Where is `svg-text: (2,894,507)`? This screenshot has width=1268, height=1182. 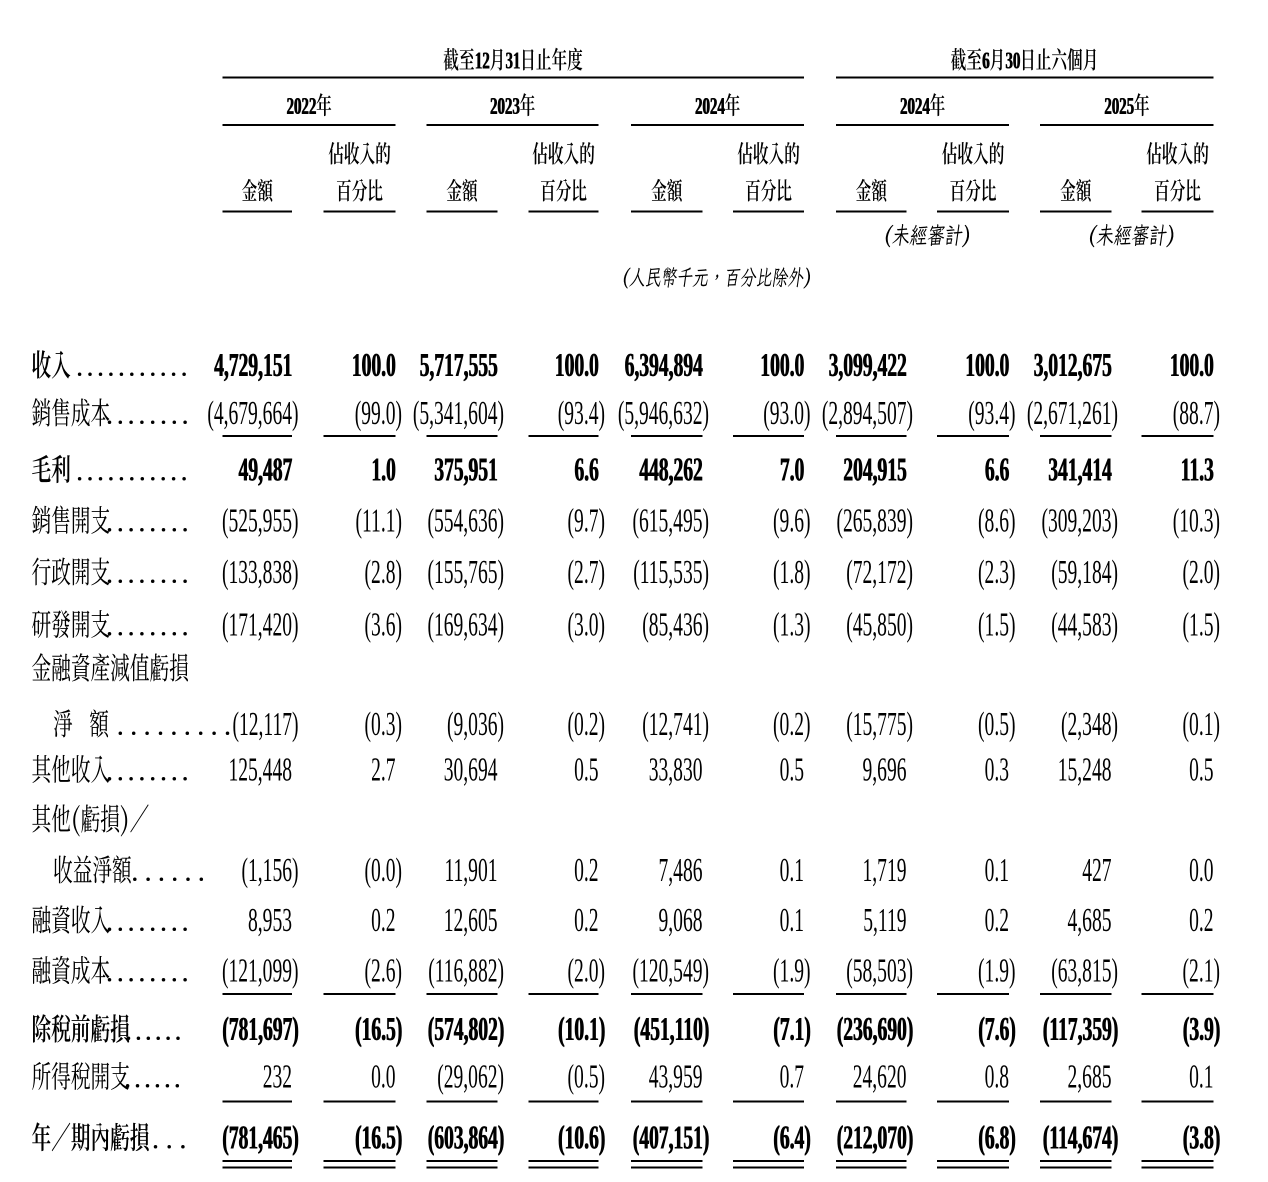
svg-text: (2,894,507) is located at coordinates (867, 412).